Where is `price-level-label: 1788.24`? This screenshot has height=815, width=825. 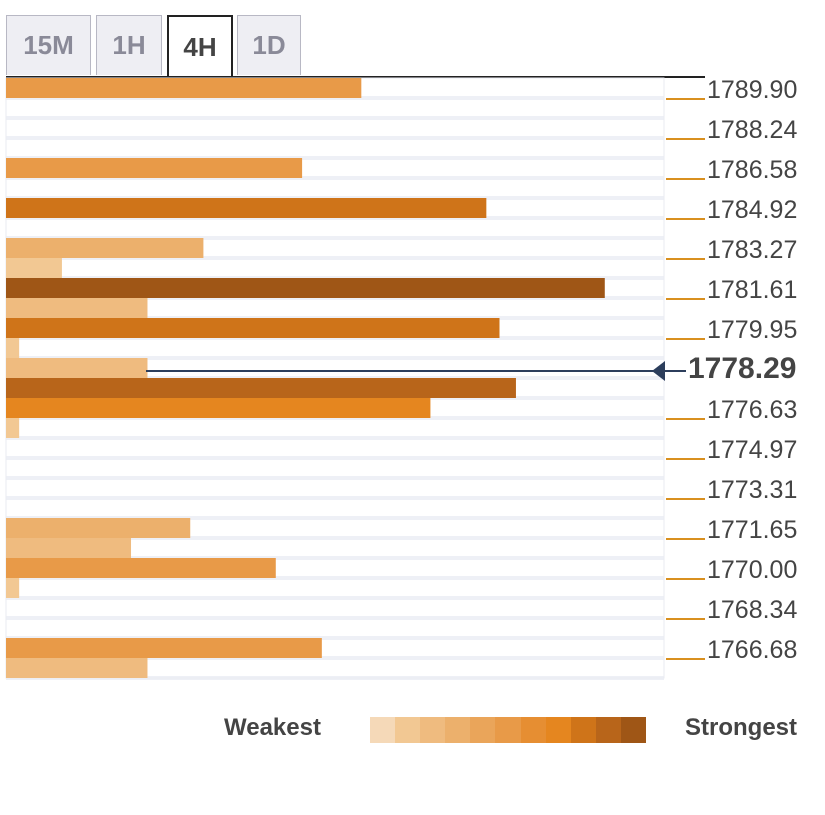
price-level-label: 1788.24 is located at coordinates (752, 130).